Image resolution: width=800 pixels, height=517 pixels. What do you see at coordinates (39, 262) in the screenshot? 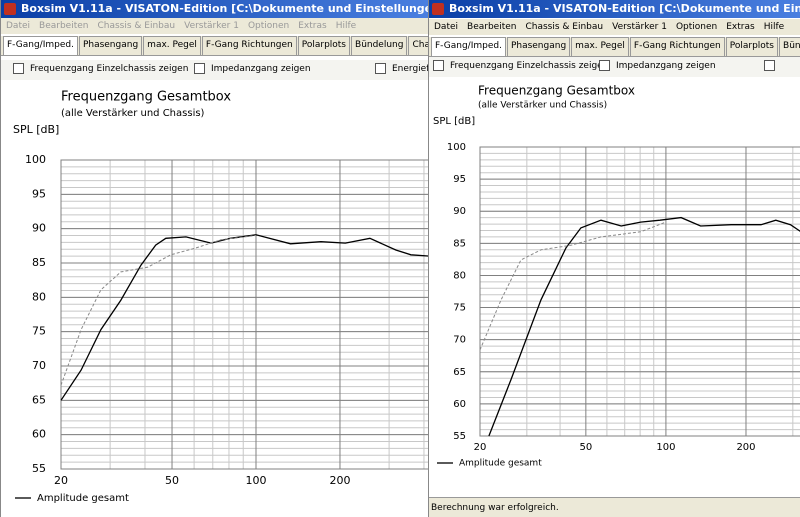
I see `y-tick-label: 85` at bounding box center [39, 262].